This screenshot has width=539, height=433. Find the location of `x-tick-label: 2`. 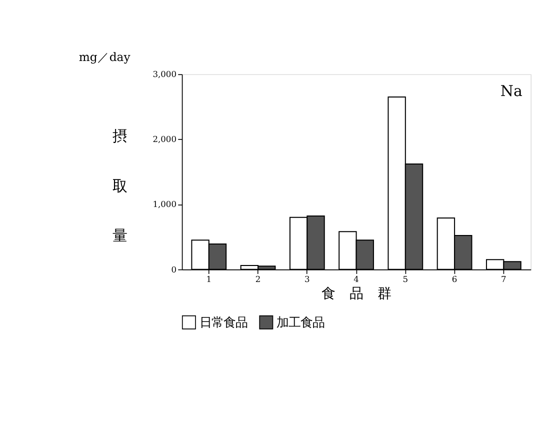

x-tick-label: 2 is located at coordinates (258, 279).